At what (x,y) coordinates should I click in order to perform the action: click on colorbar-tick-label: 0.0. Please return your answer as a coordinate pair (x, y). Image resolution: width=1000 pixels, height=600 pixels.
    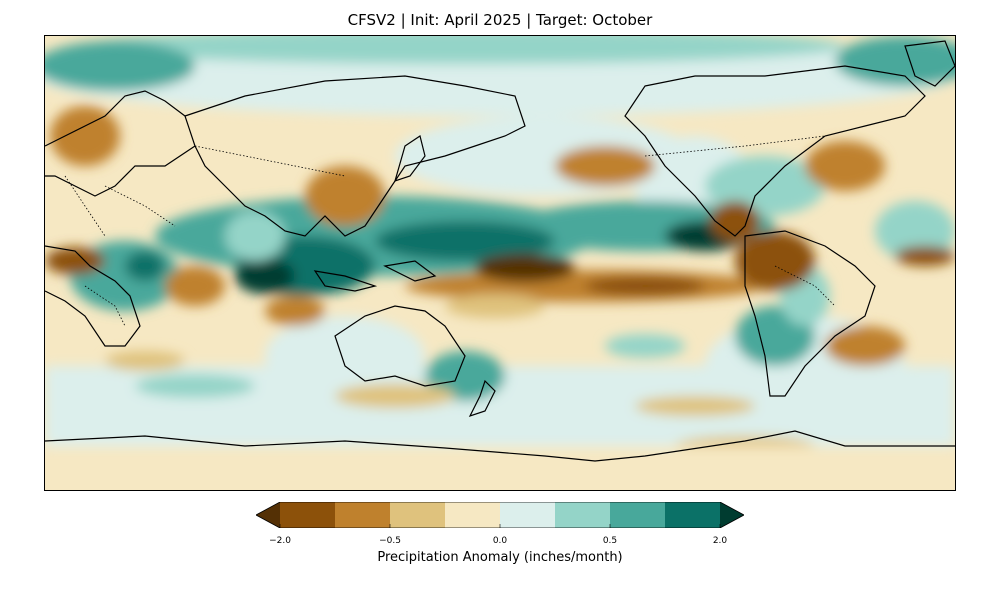
    Looking at the image, I should click on (500, 541).